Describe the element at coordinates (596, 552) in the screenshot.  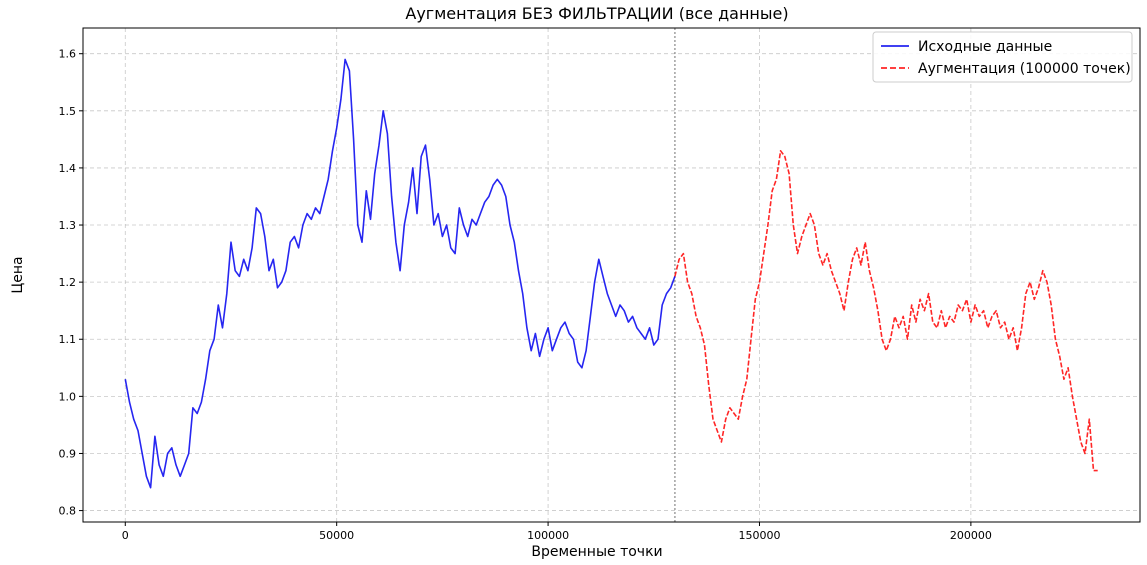
I see `x-axis-title: Временные точки` at that location.